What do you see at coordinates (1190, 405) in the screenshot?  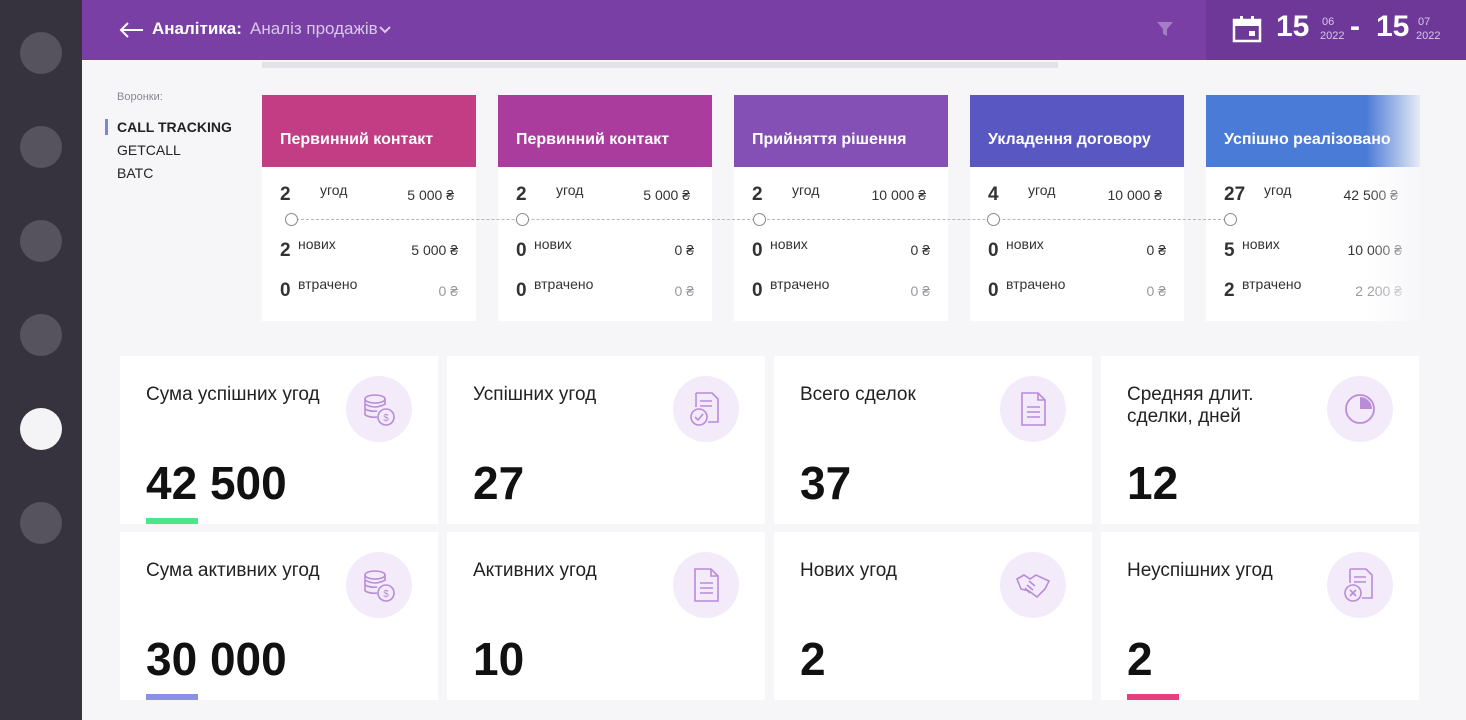 I see `kpi-title: Средняя длит. сделки, дней` at bounding box center [1190, 405].